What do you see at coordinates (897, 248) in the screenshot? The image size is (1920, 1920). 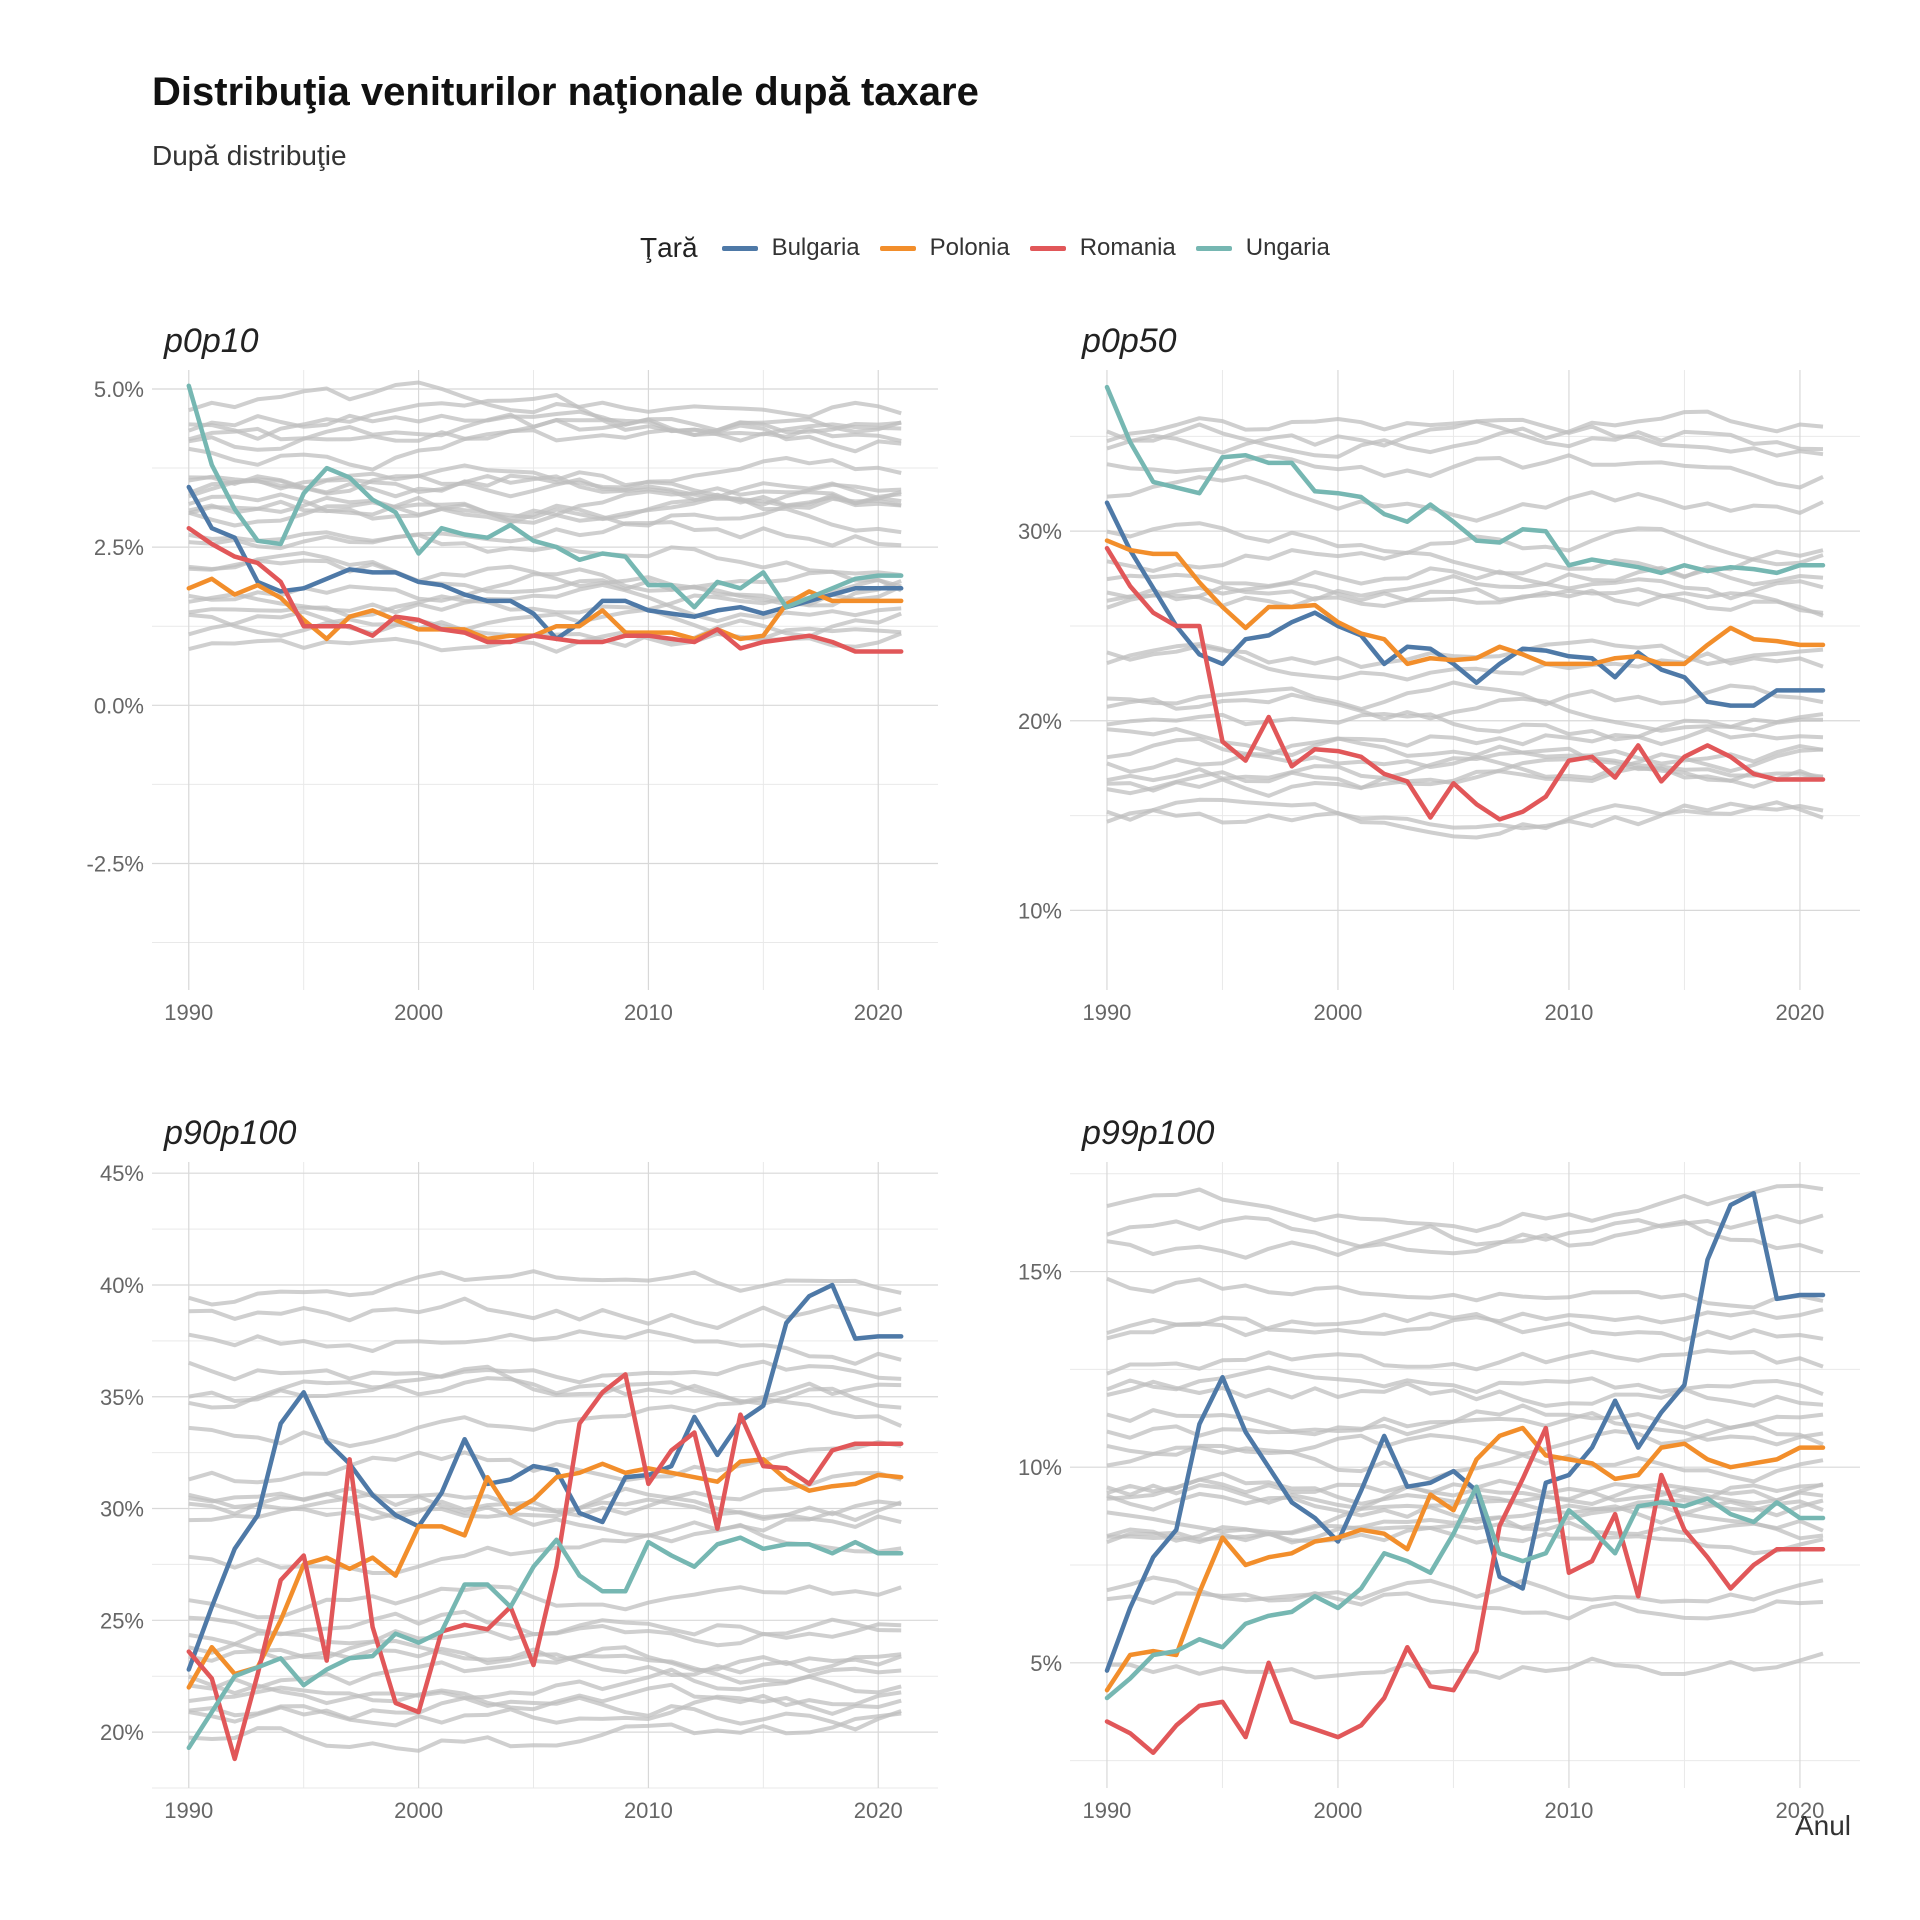 I see `legend-swatch-polonia` at bounding box center [897, 248].